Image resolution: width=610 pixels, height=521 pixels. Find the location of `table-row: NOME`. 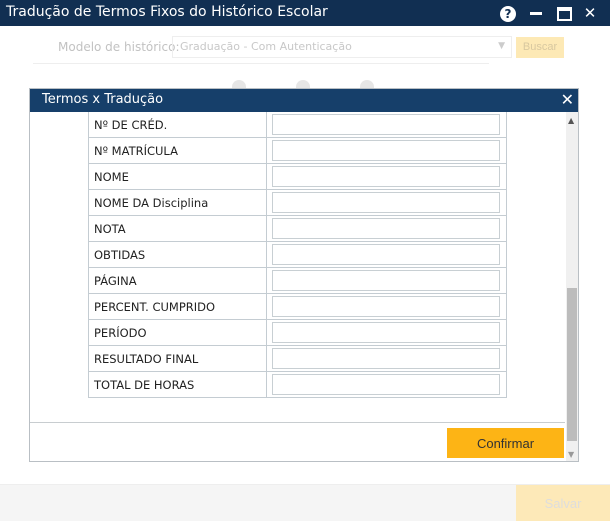

table-row: NOME is located at coordinates (297, 177).